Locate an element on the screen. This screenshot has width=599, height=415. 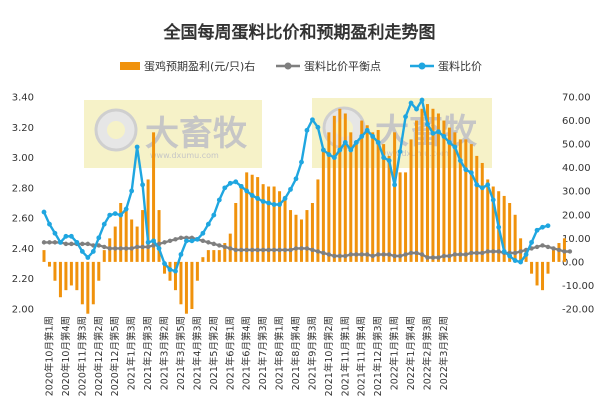
legend-balance-marker is located at coordinates (288, 66).